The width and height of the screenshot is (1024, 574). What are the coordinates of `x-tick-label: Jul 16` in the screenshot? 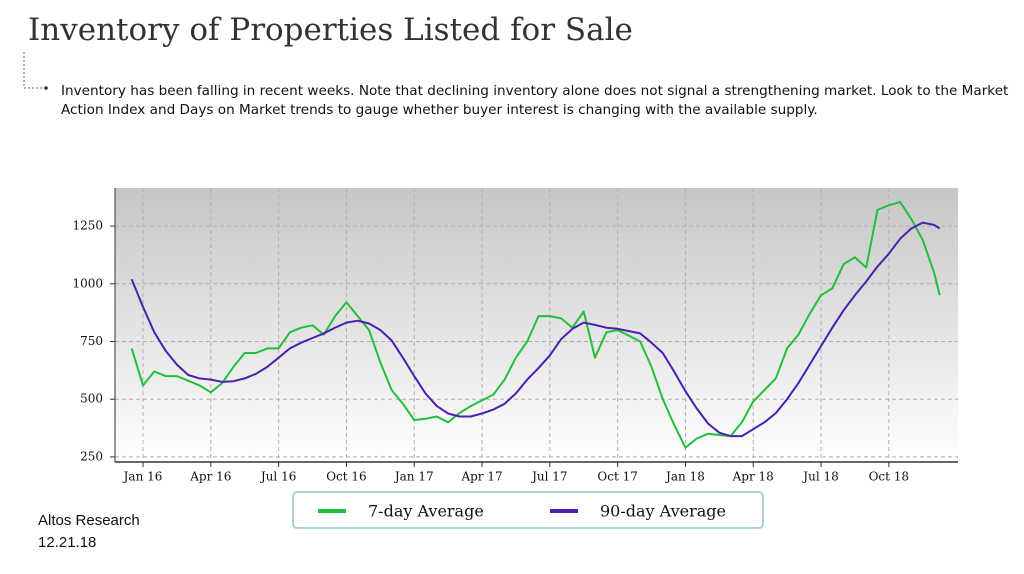 It's located at (277, 477).